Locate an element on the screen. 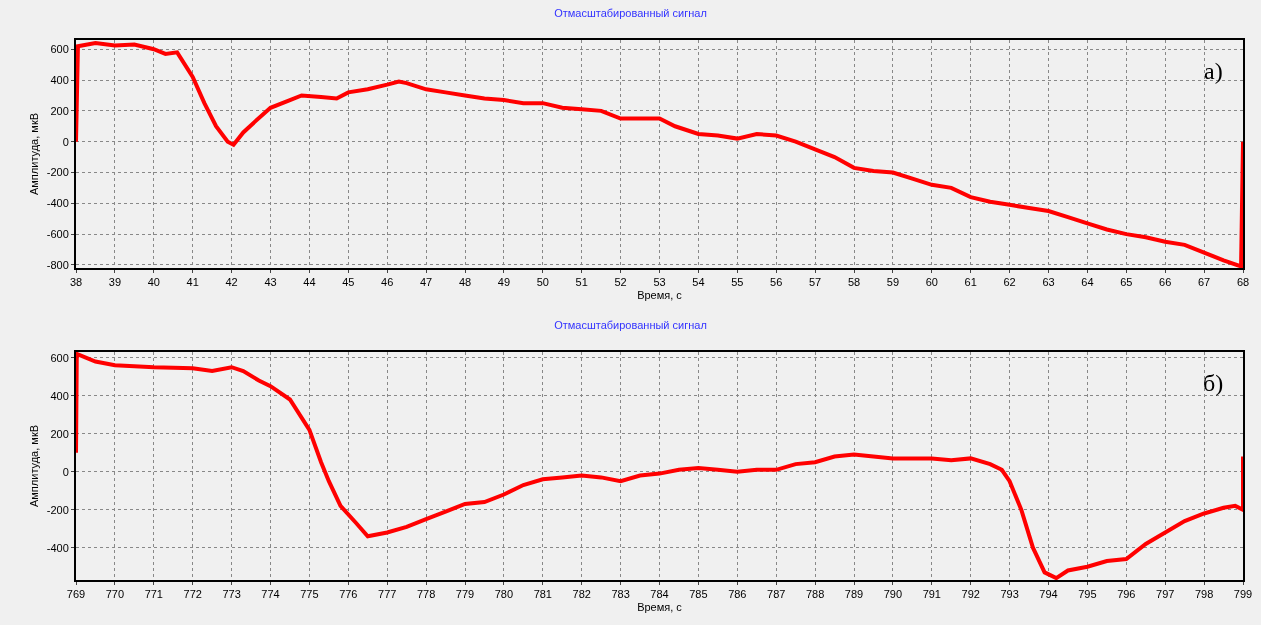 The height and width of the screenshot is (625, 1261). x-tick-label: 797 is located at coordinates (1165, 594).